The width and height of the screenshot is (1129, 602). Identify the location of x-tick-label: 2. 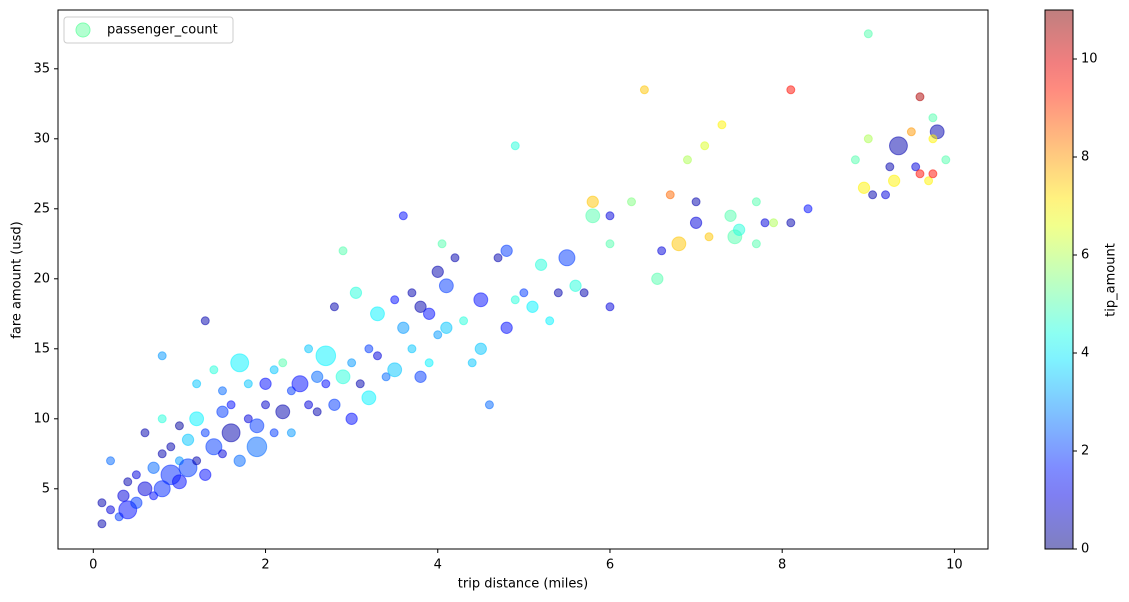
(265, 565).